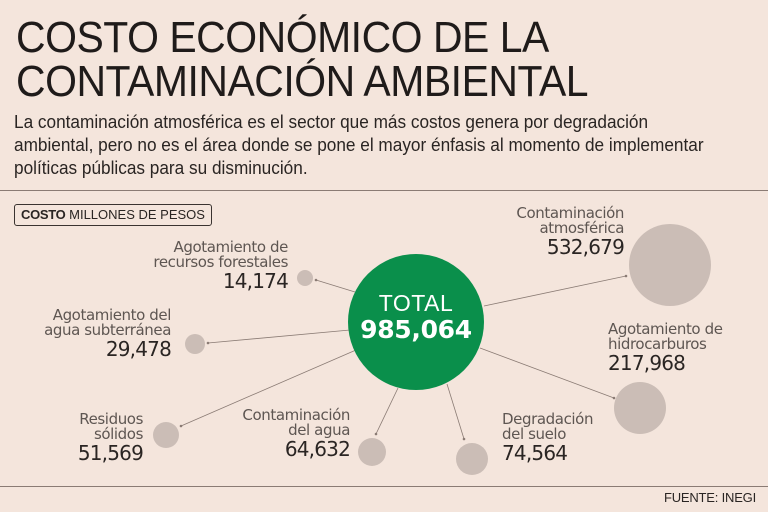  I want to click on legend-bold: COSTO, so click(43, 214).